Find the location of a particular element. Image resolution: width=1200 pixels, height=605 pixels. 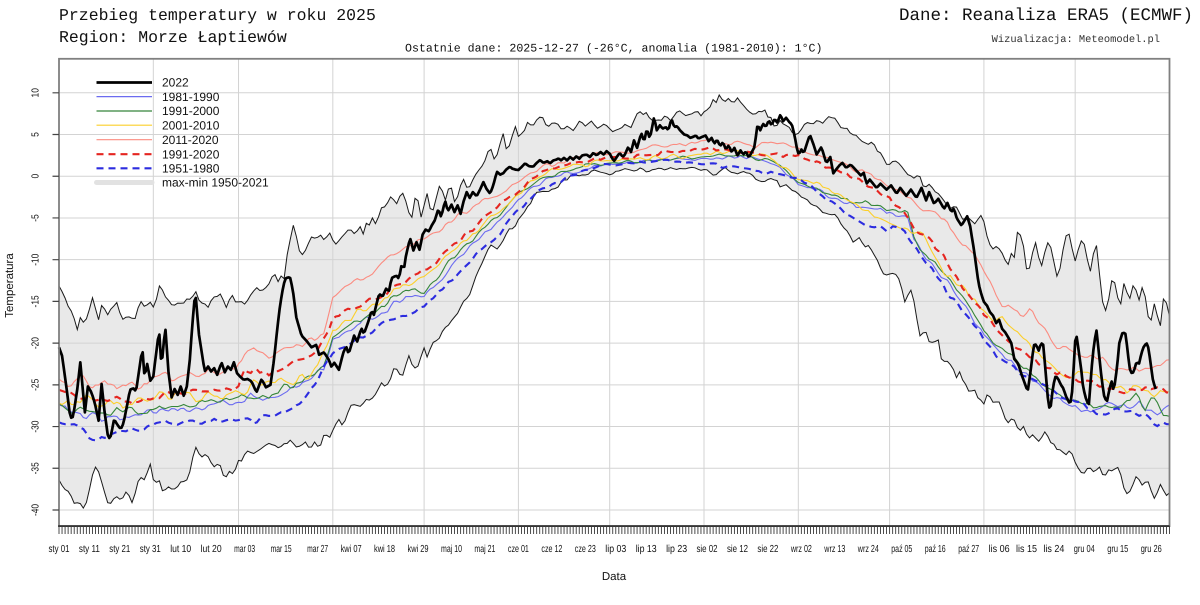

svg-text: sie 12 is located at coordinates (737, 549).